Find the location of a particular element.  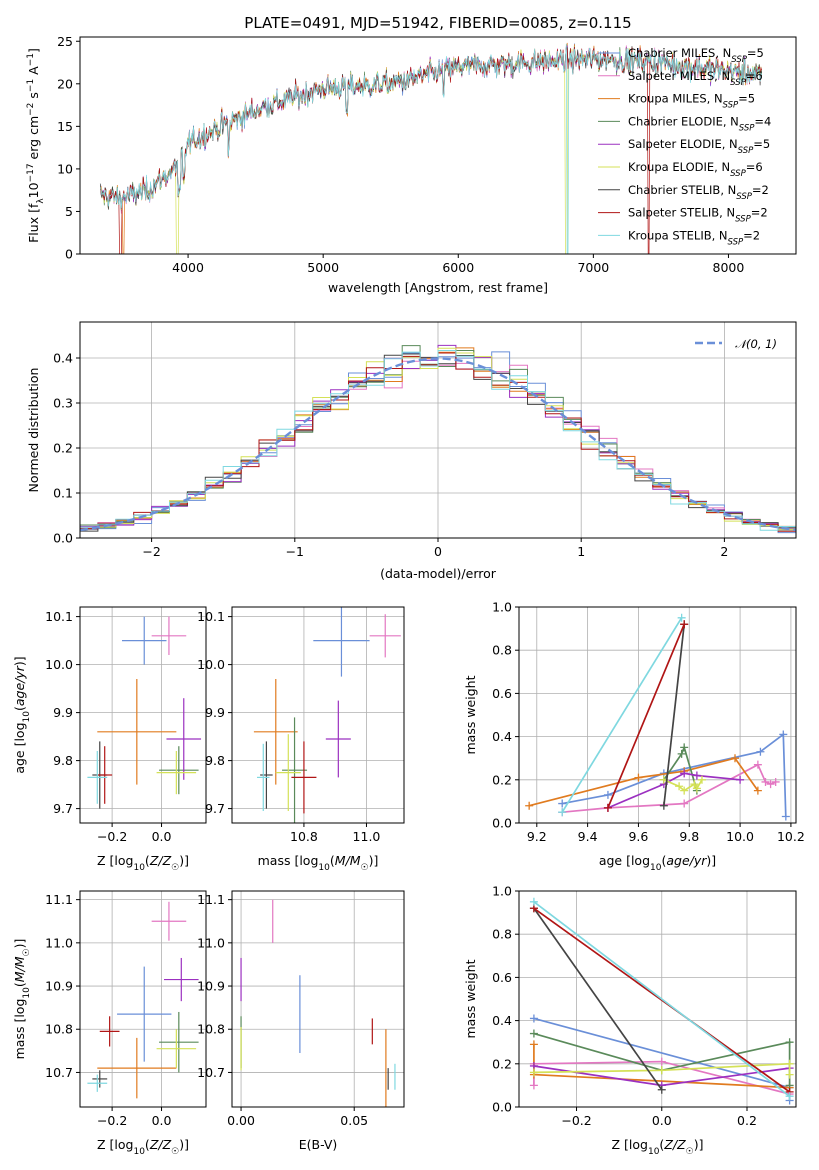

mass_vs_Z-xlabel-part: ☉ is located at coordinates (175, 1152).